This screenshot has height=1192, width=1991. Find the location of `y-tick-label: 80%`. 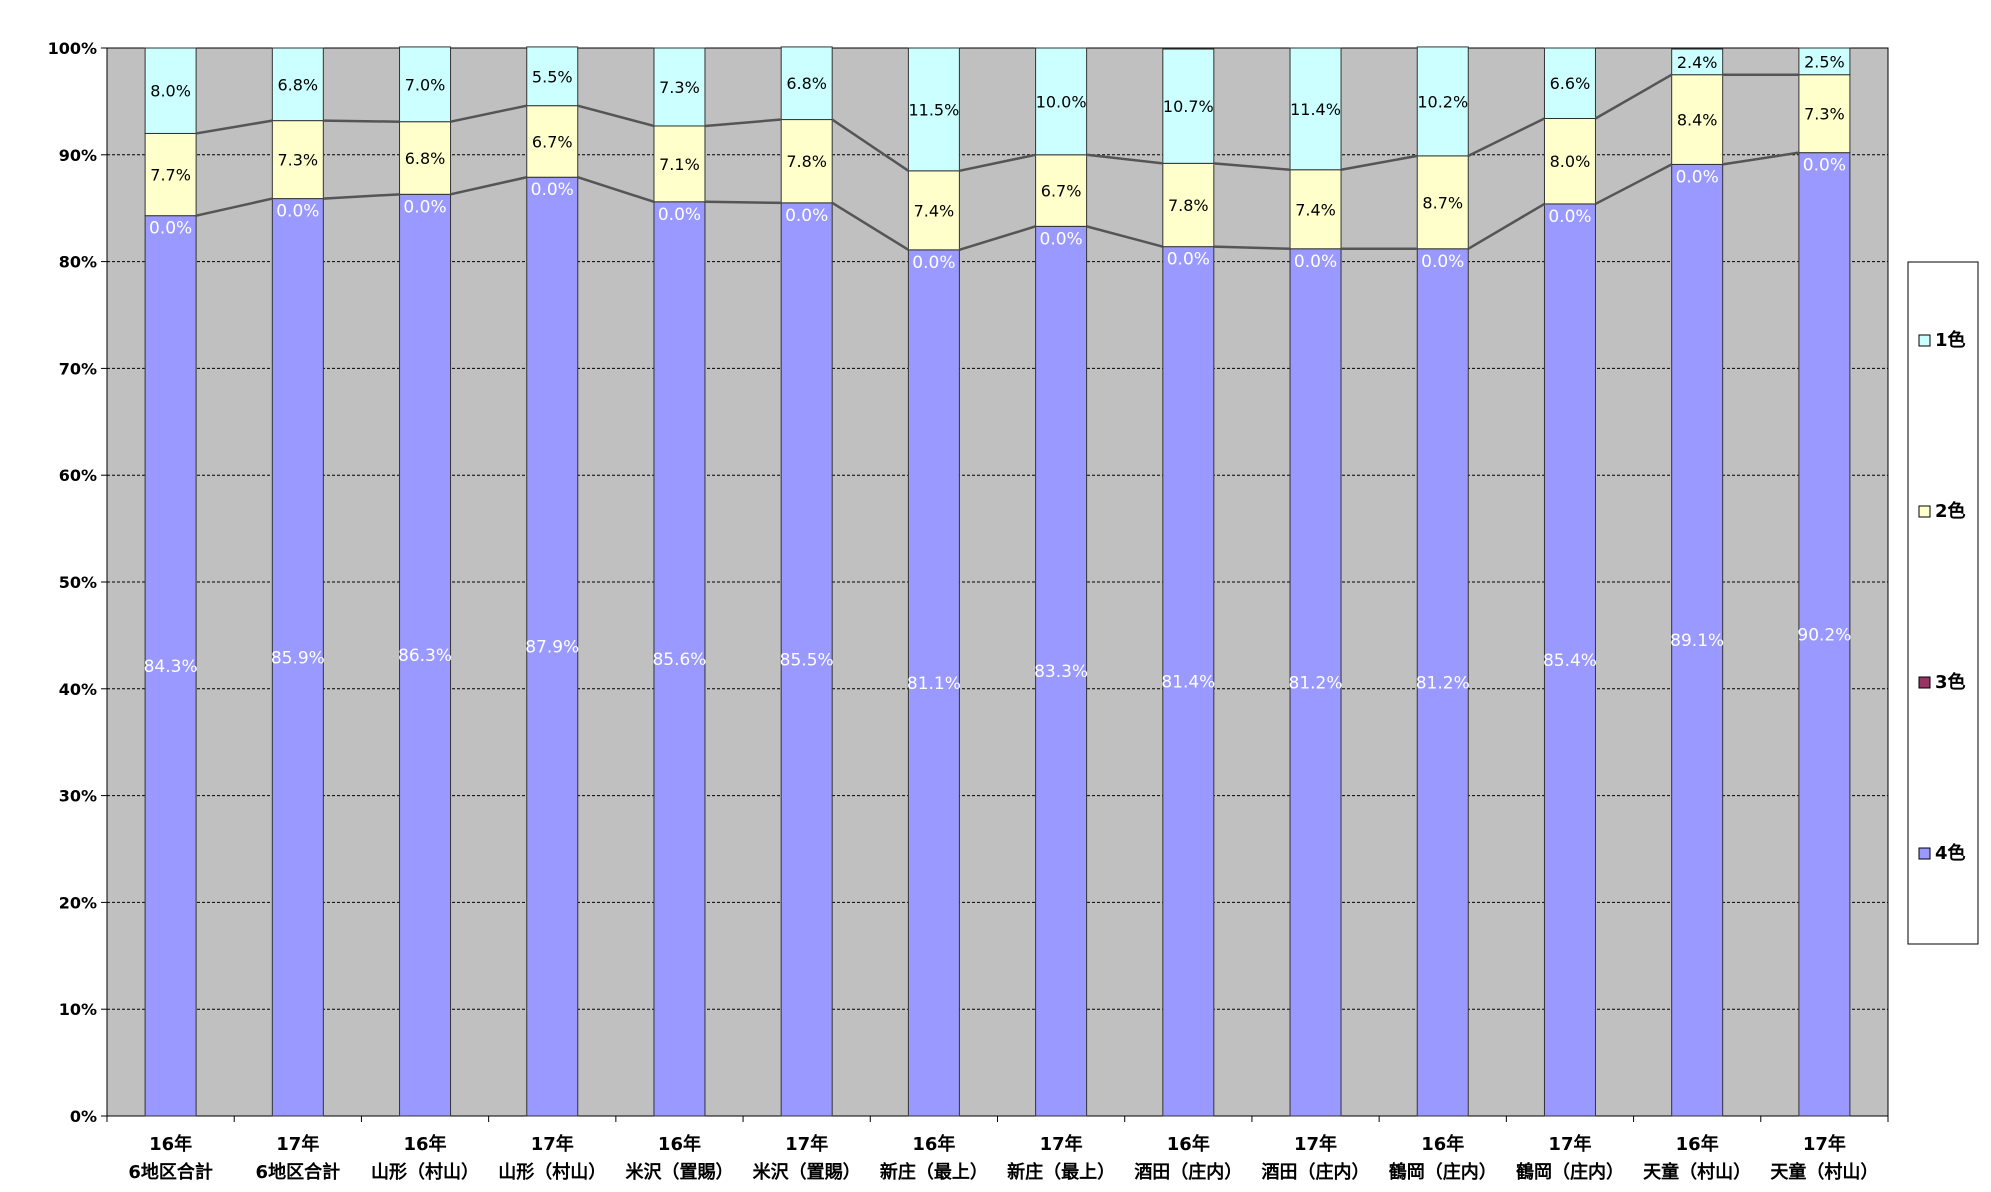

y-tick-label: 80% is located at coordinates (78, 262).